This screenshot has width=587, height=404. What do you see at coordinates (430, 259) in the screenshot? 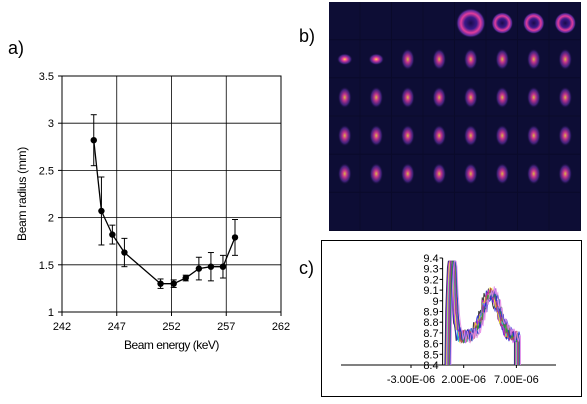
I see `y-tick-label: 9.4` at bounding box center [430, 259].